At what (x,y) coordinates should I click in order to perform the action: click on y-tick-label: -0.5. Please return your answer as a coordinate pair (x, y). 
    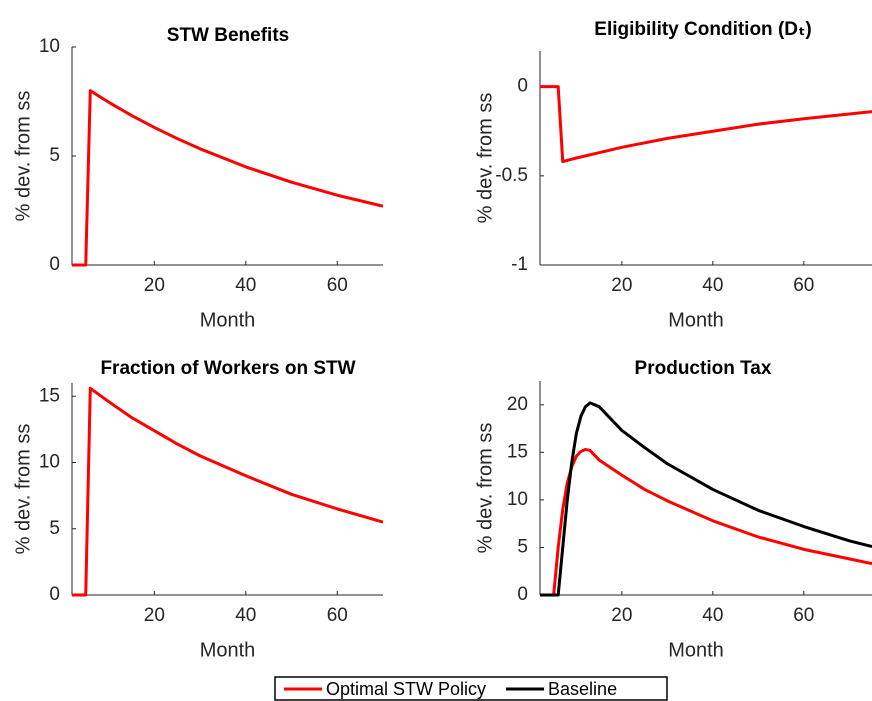
    Looking at the image, I should click on (511, 175).